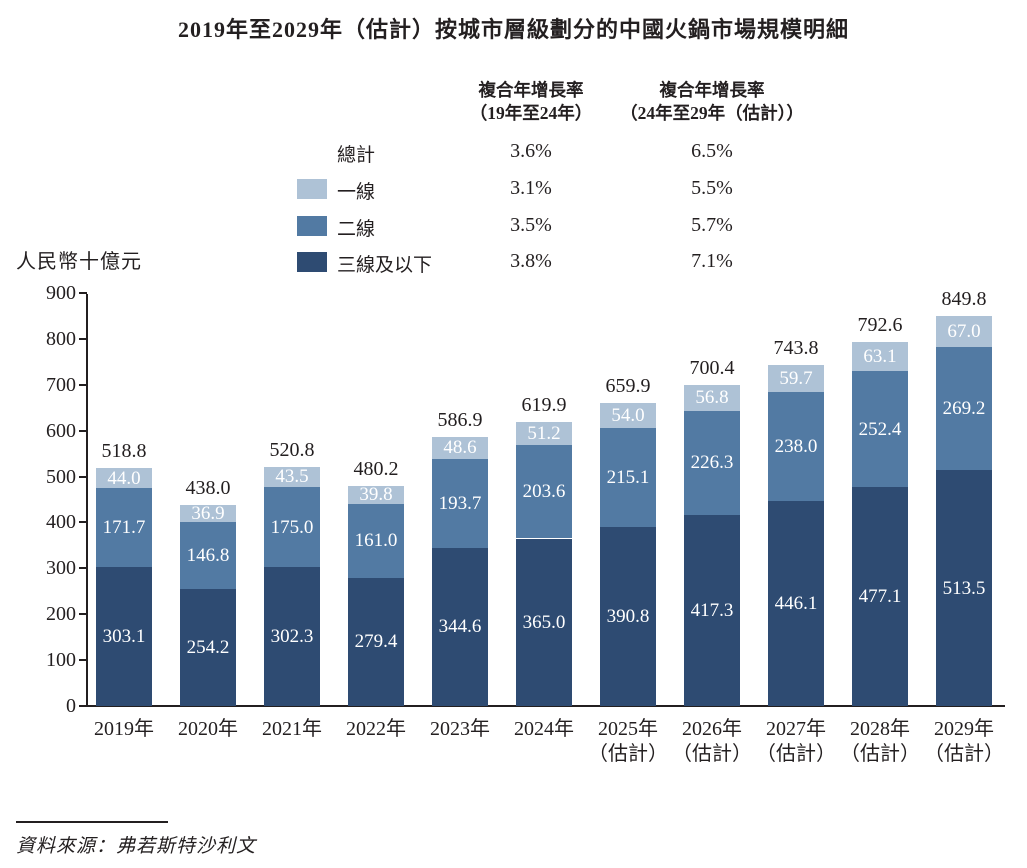  I want to click on bar-segment-二線: 215.1, so click(628, 477).